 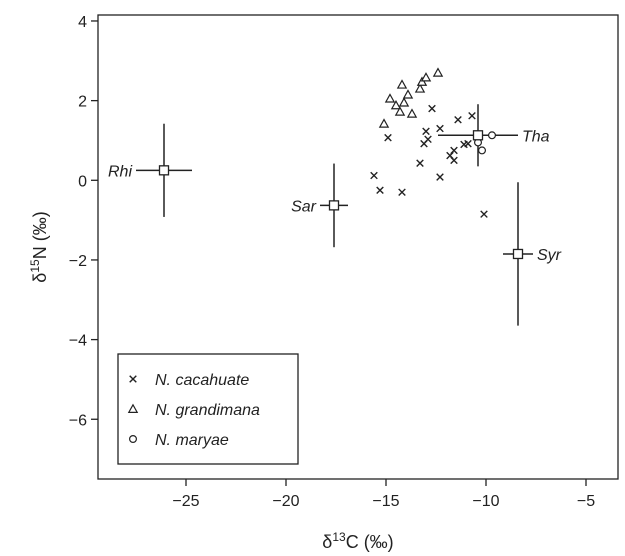 I want to click on x-tick-label: −5, so click(x=586, y=501).